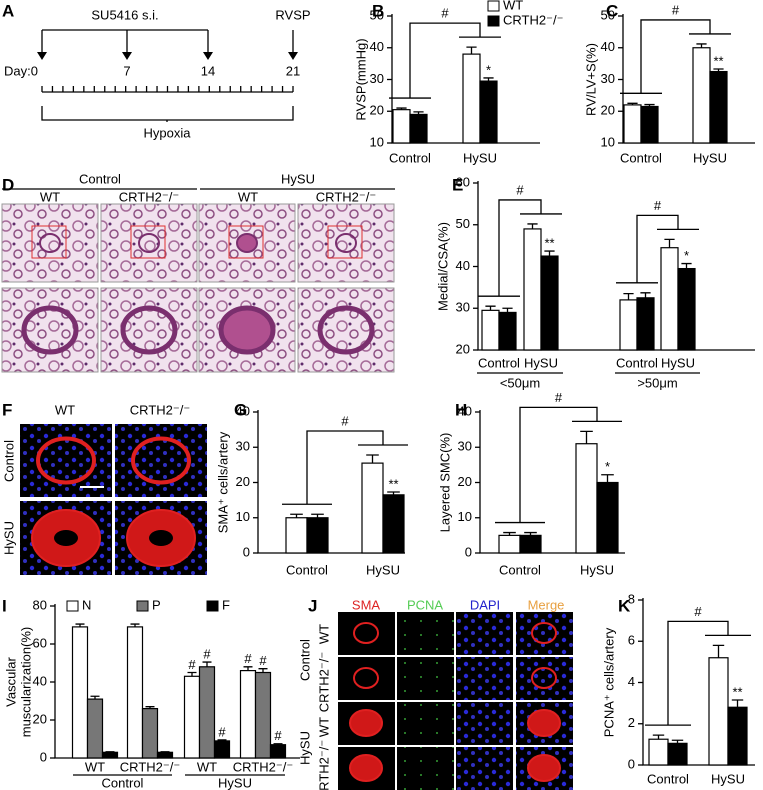  Describe the element at coordinates (455, 701) in the screenshot. I see `micrographs` at that location.